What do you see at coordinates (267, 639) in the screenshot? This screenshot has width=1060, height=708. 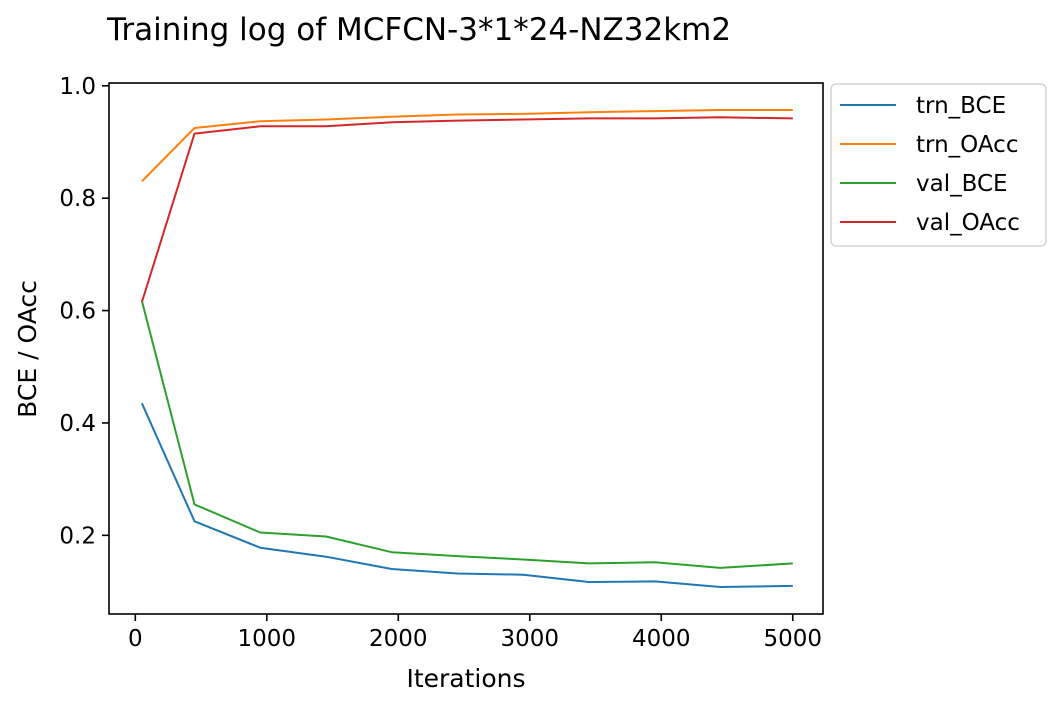 I see `x-tick-label: 1000` at bounding box center [267, 639].